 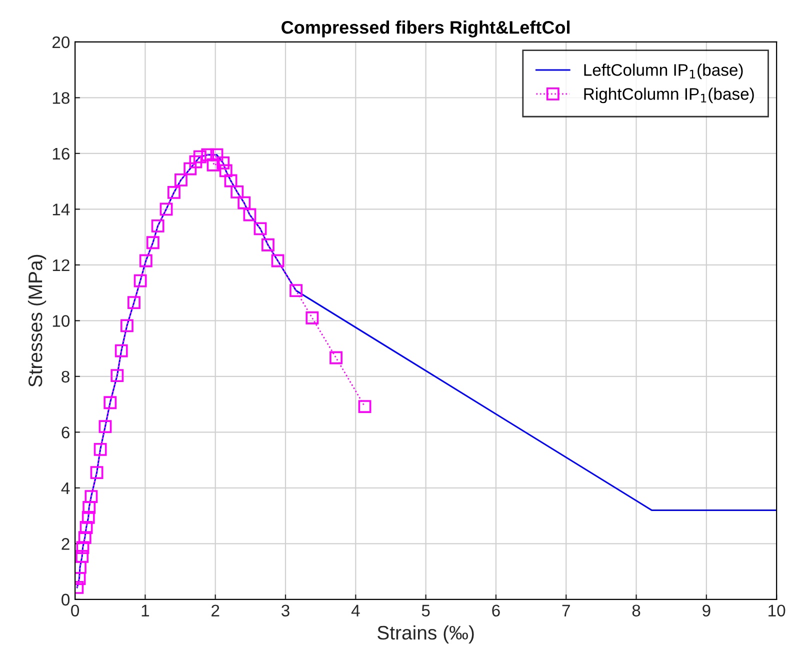 I want to click on y-tick-label: 12, so click(x=61, y=265).